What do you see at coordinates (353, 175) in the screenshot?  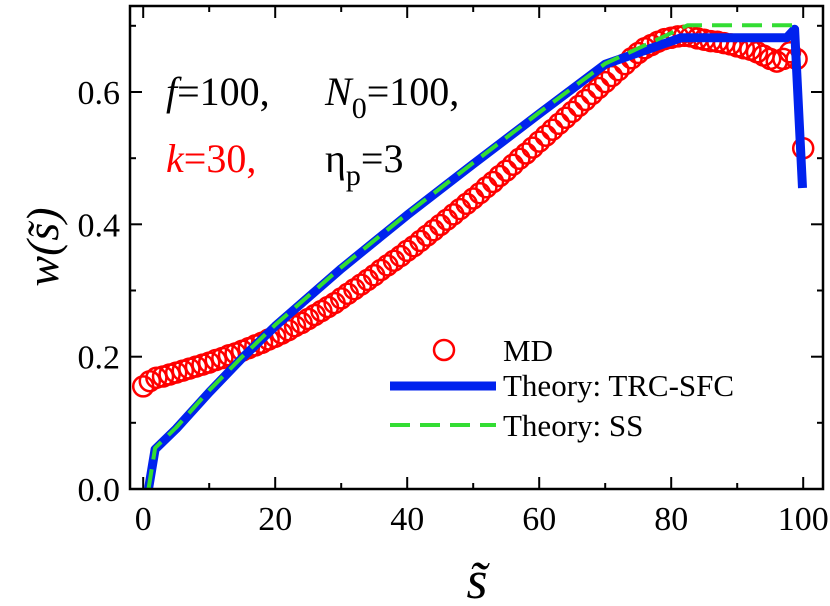 I see `annotation-eta-sub: p` at bounding box center [353, 175].